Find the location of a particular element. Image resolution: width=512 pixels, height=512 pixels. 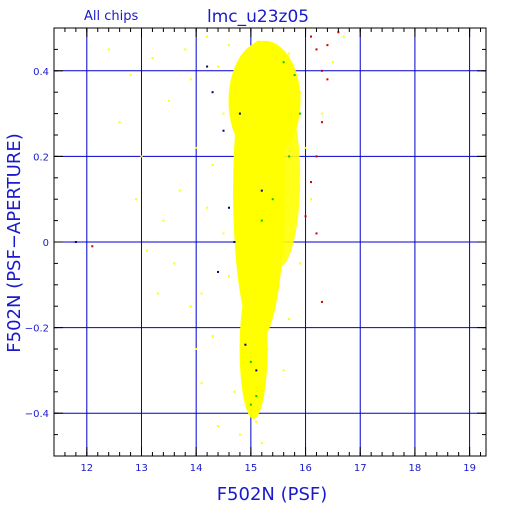

y-tick-label: 0 is located at coordinates (46, 243).